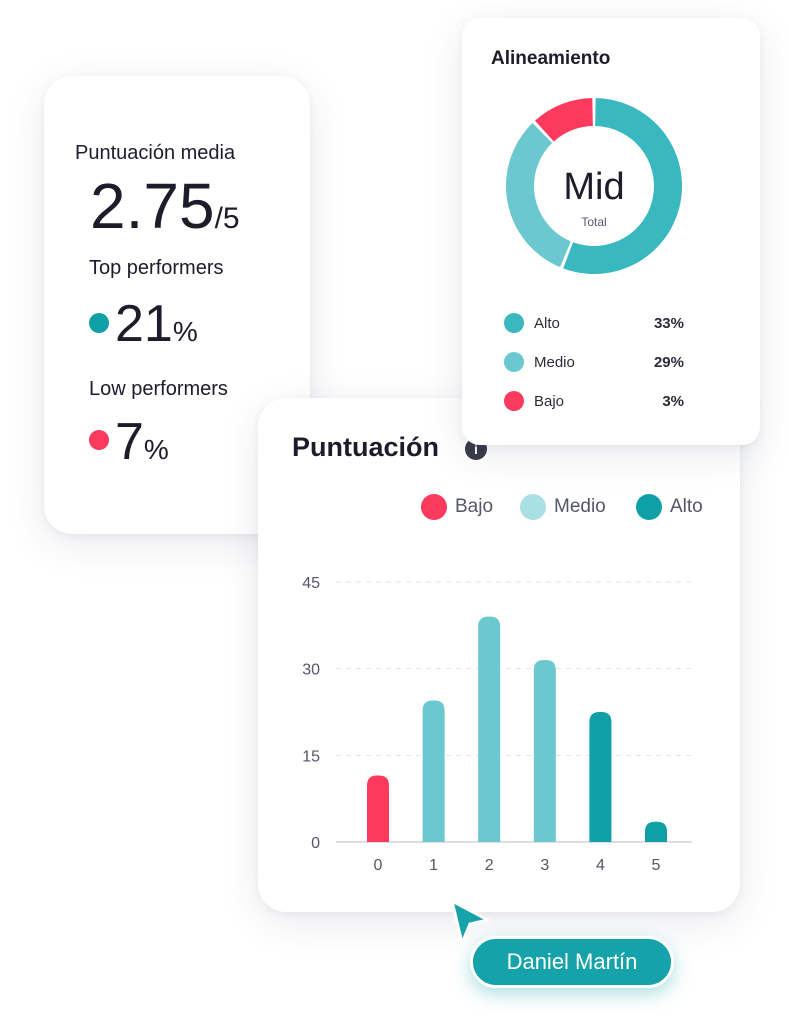 This screenshot has height=1036, width=789. Describe the element at coordinates (544, 865) in the screenshot. I see `x-tick-label: 3` at that location.